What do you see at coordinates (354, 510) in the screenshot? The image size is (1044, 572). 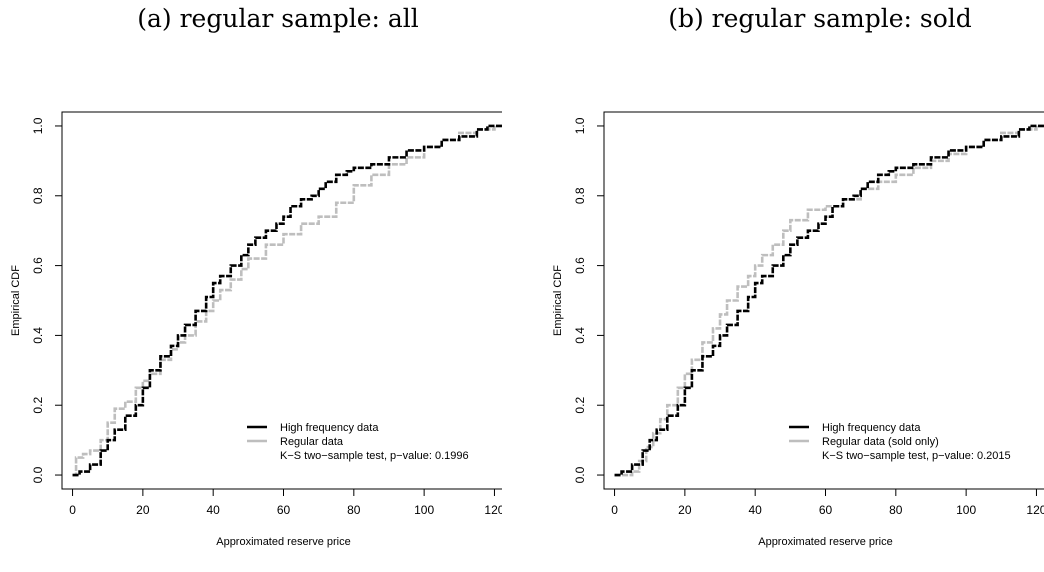 I see `panela-x-tick-label-80: 80` at bounding box center [354, 510].